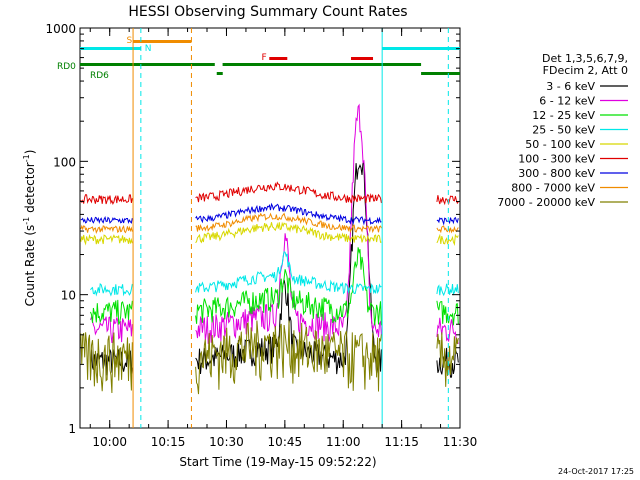 The image size is (640, 480). Describe the element at coordinates (64, 162) in the screenshot. I see `y-tick-label: 100` at that location.